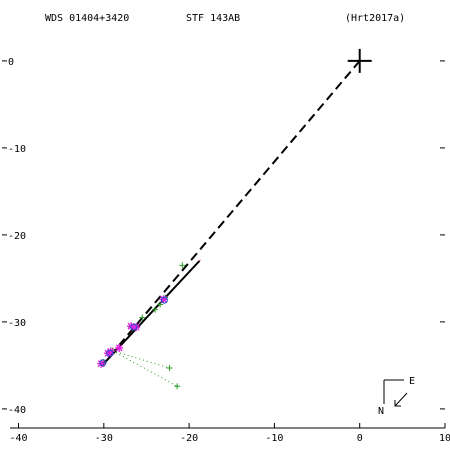  What do you see at coordinates (17, 410) in the screenshot?
I see `y-tick-label-4: -40` at bounding box center [17, 410].